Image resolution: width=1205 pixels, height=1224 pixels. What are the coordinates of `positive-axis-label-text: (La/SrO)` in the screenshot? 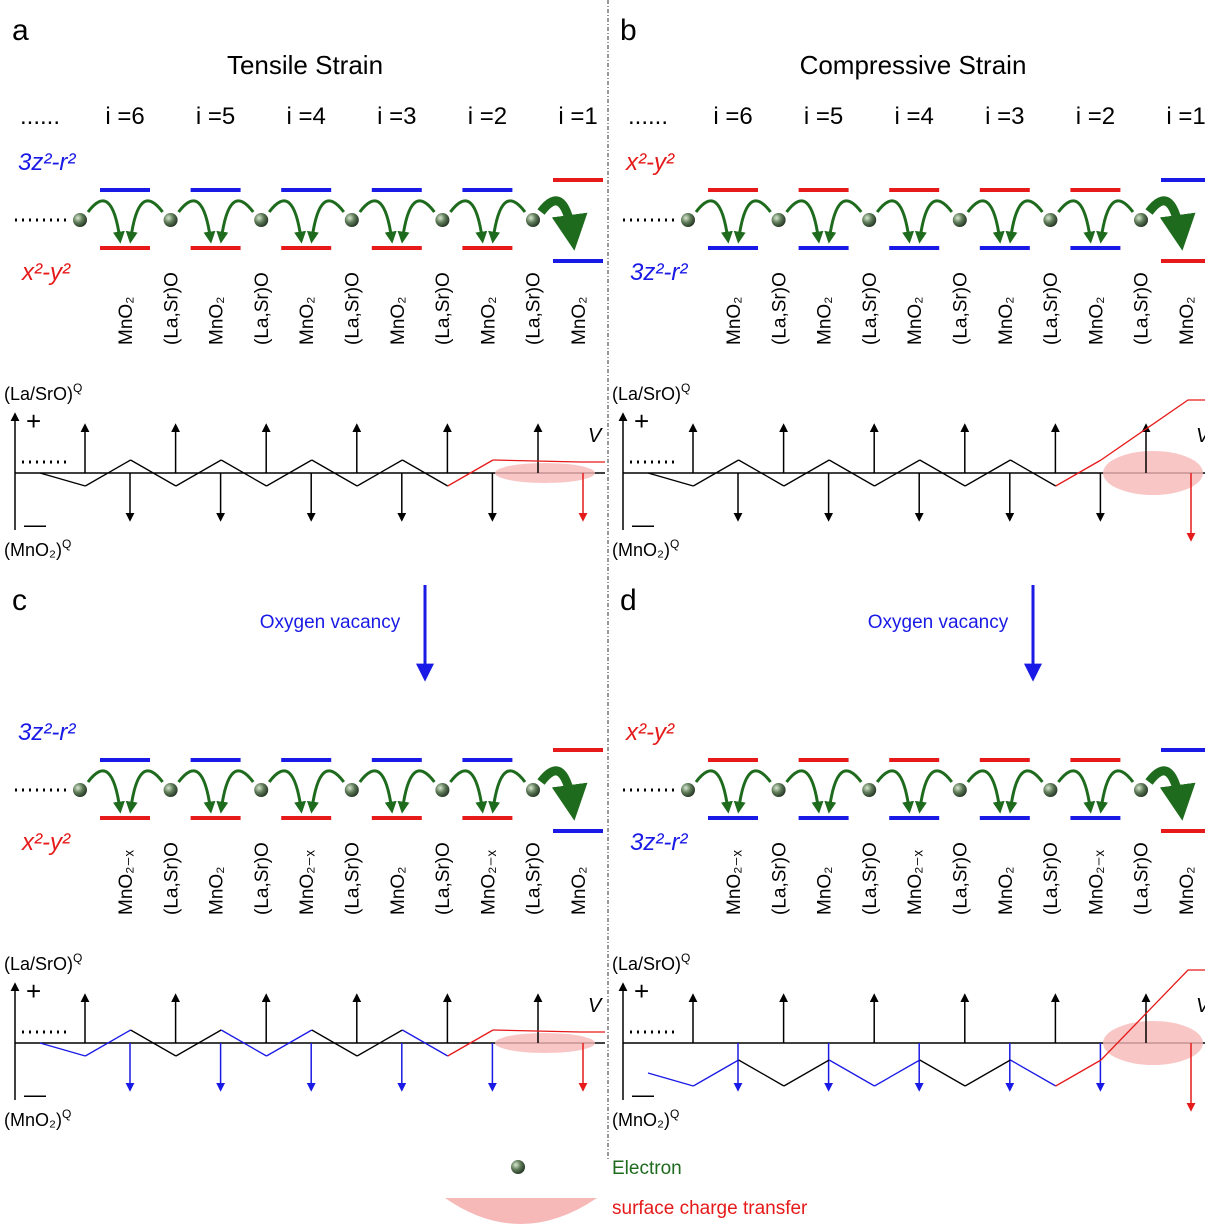 It's located at (646, 394).